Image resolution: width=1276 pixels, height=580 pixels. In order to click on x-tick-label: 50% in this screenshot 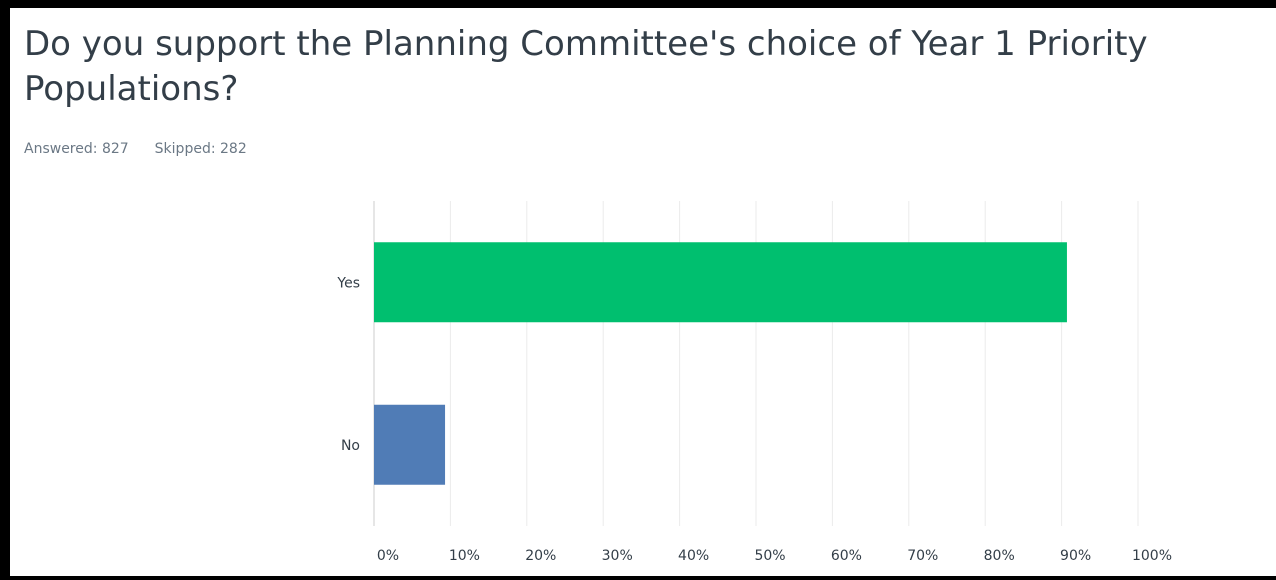, I will do `click(769, 556)`.